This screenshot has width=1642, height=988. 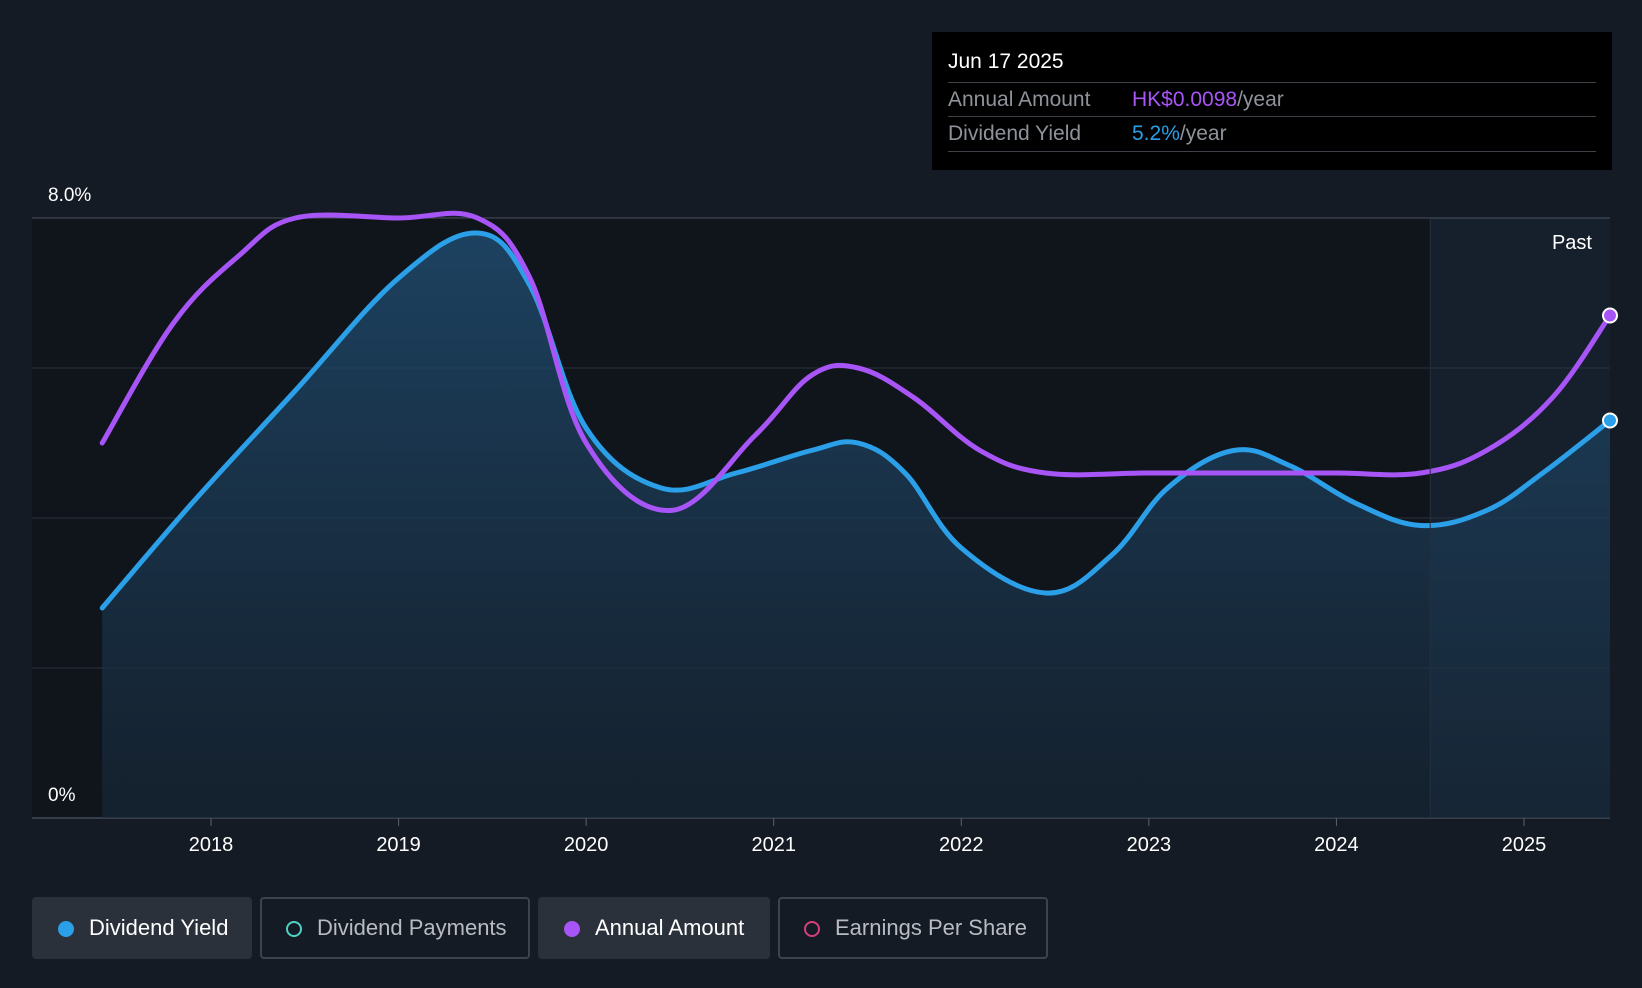 I want to click on legend-annual-amount-button: Annual Amount, so click(x=654, y=928).